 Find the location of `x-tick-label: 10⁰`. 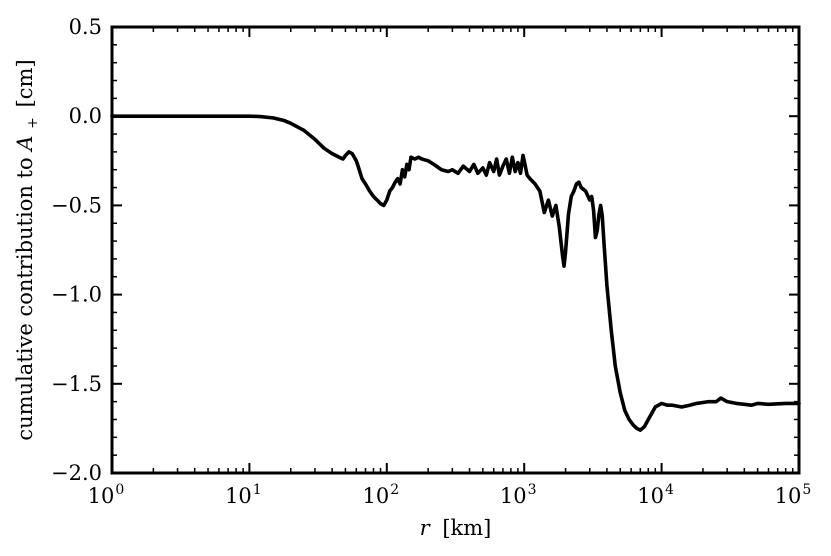

x-tick-label: 10⁰ is located at coordinates (106, 495).